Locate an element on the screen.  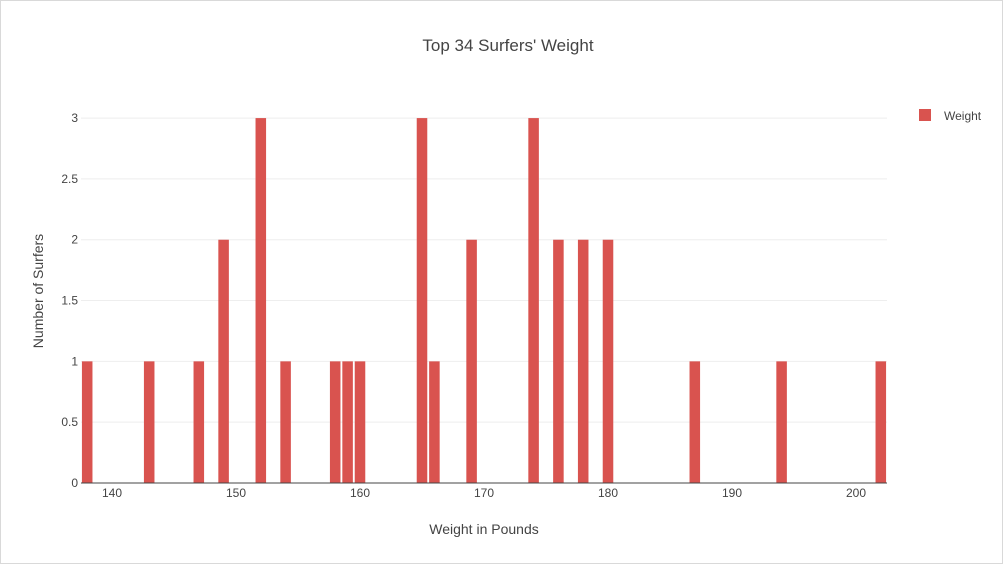
y-tick-label: 0 is located at coordinates (74, 483).